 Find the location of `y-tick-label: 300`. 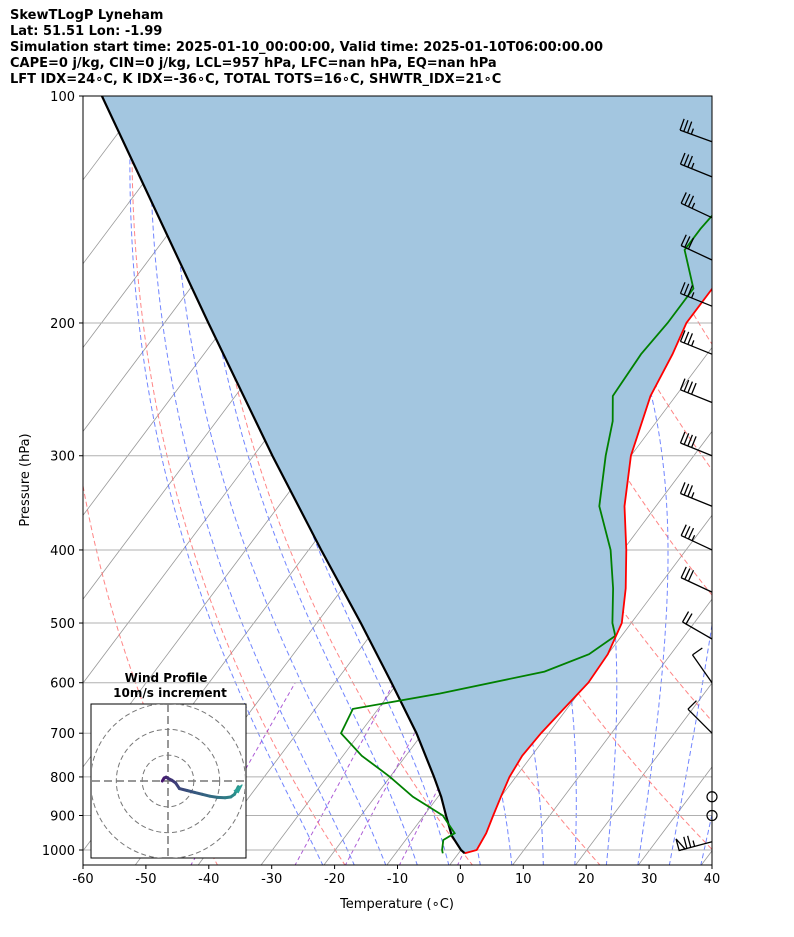

y-tick-label: 300 is located at coordinates (62, 457).